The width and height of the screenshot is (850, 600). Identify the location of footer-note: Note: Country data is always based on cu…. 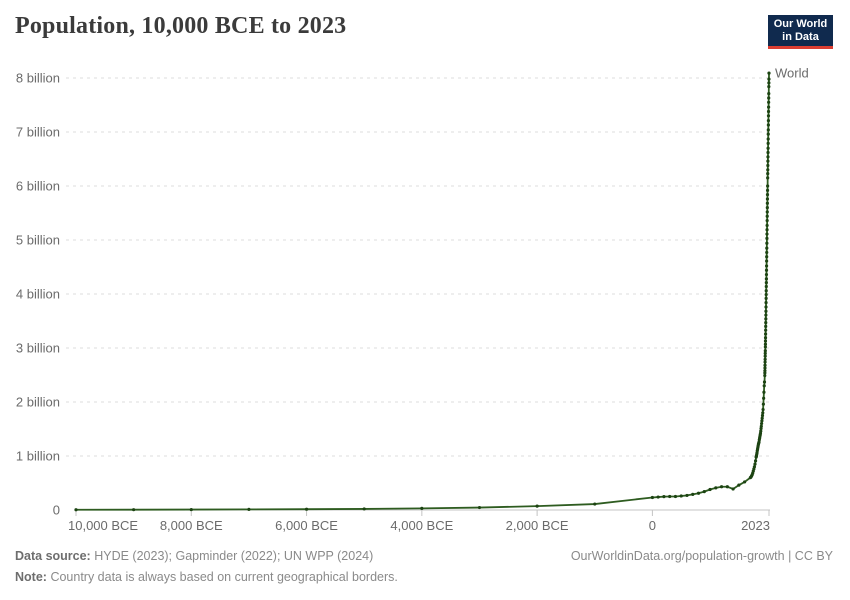
(206, 577).